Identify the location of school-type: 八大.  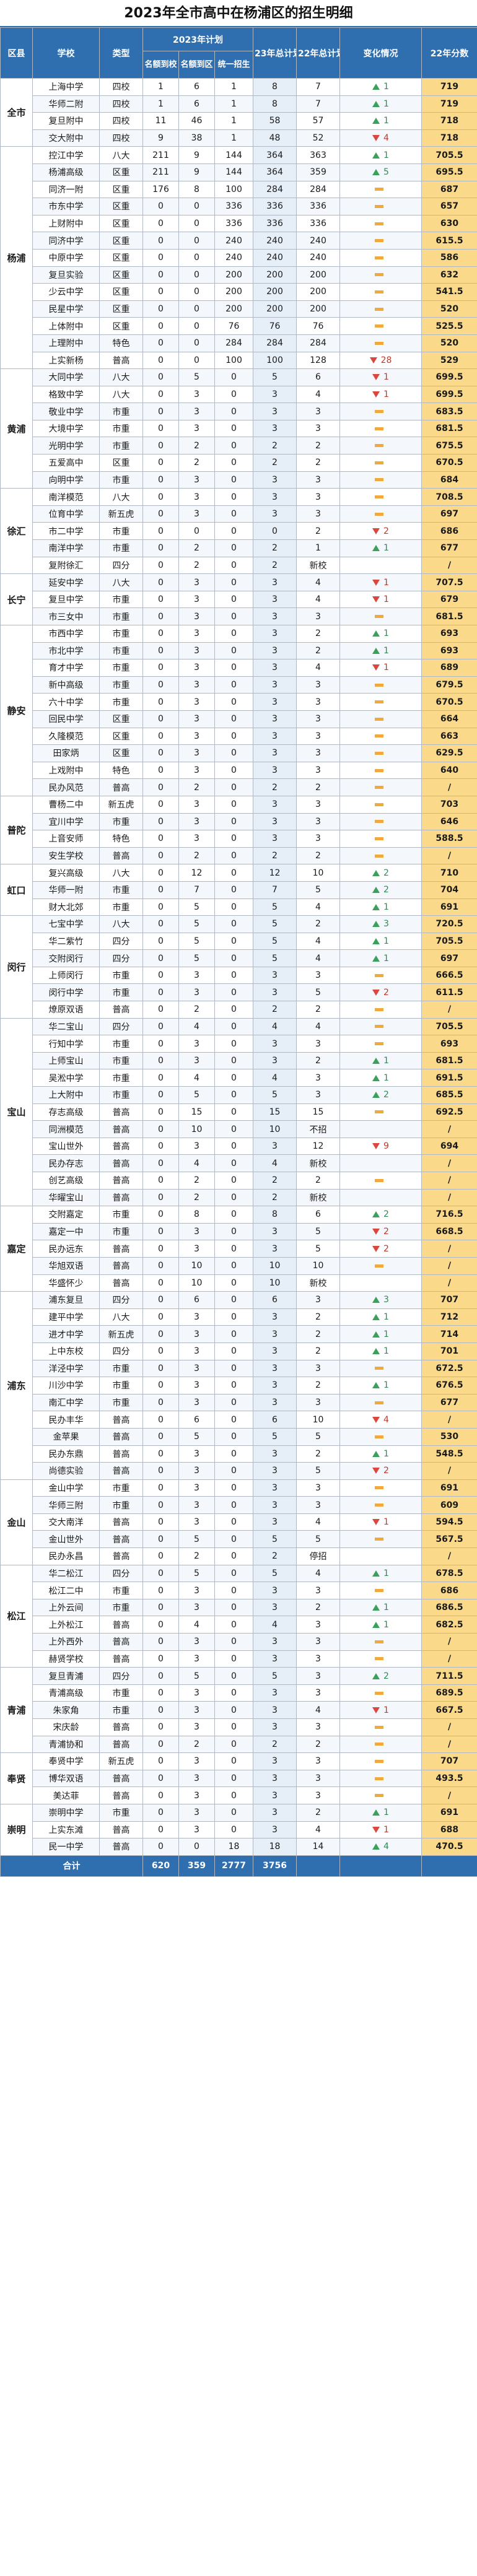
(121, 155).